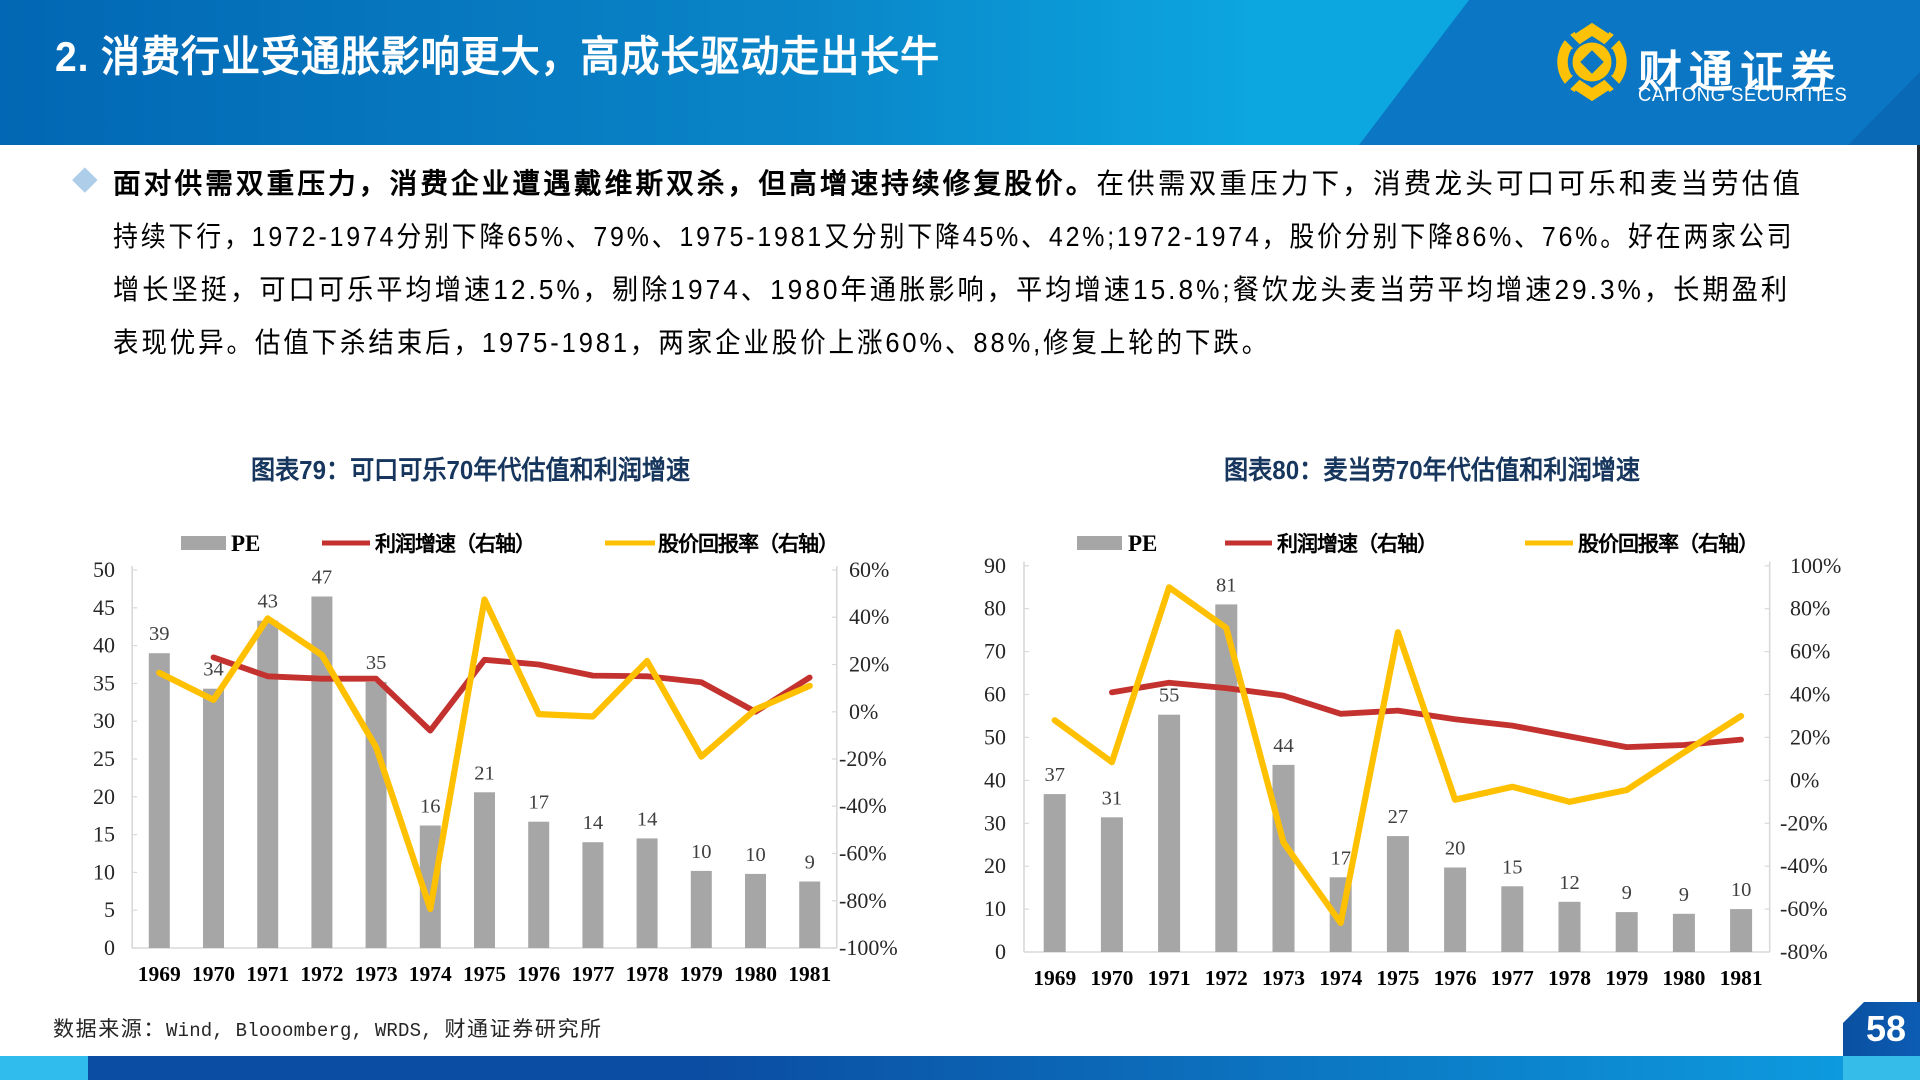  Describe the element at coordinates (1054, 775) in the screenshot. I see `svg-text: 37` at that location.